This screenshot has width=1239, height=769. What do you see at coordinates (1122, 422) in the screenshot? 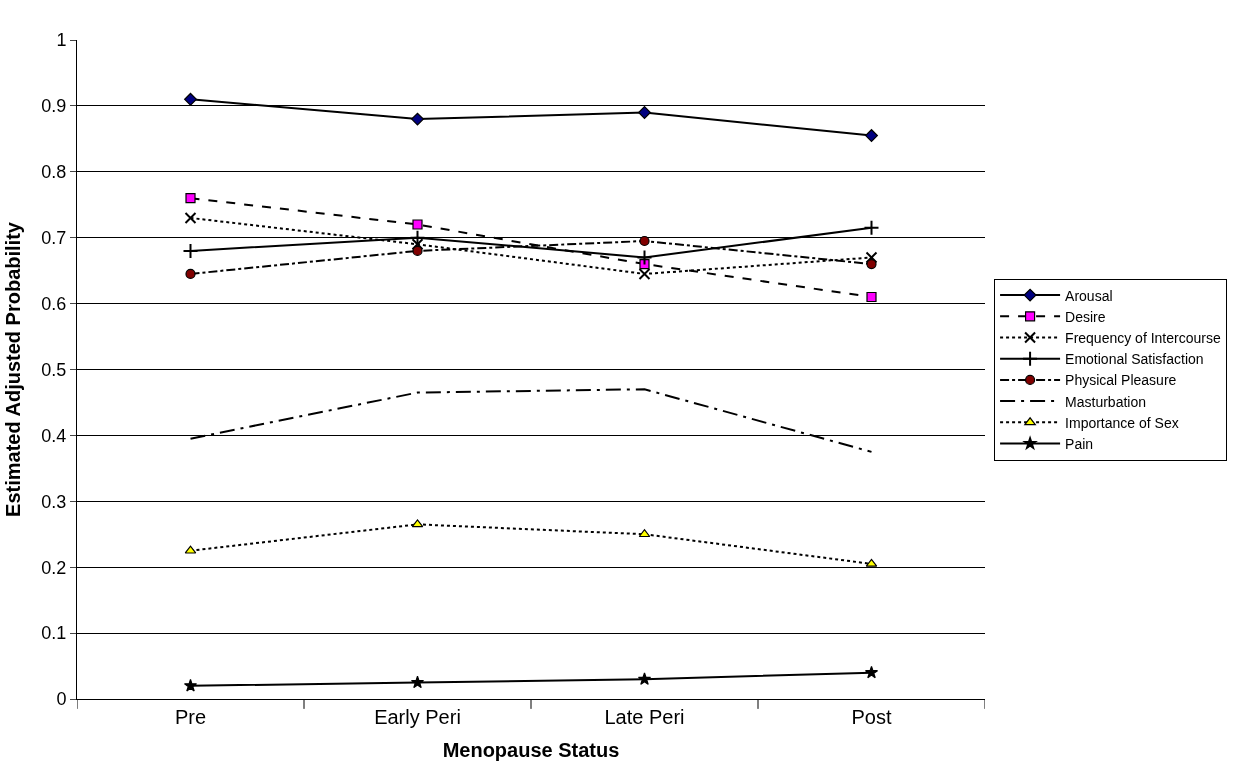
I see `legend-label: Importance of Sex` at bounding box center [1122, 422].